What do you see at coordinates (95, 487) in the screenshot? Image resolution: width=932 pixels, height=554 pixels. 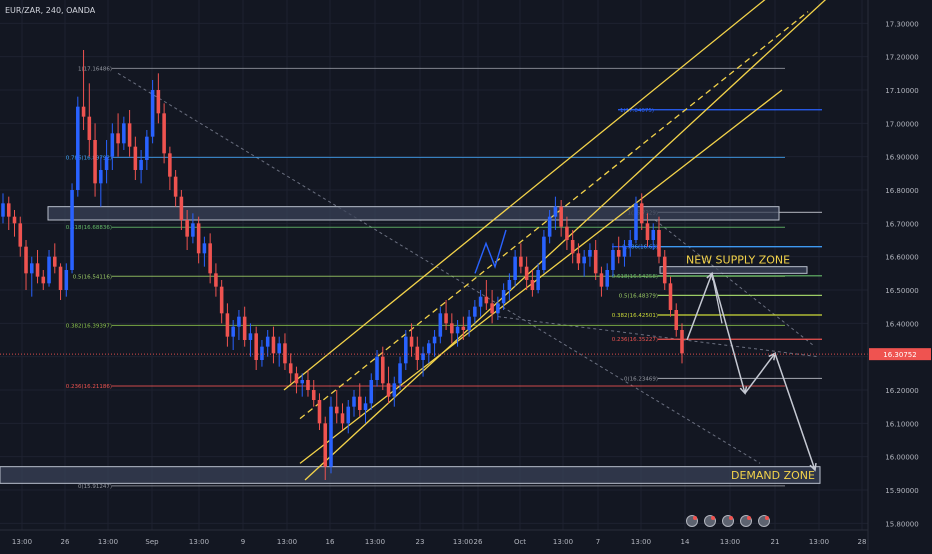 I see `fib-level-label: 0(15.91247)` at bounding box center [95, 487].